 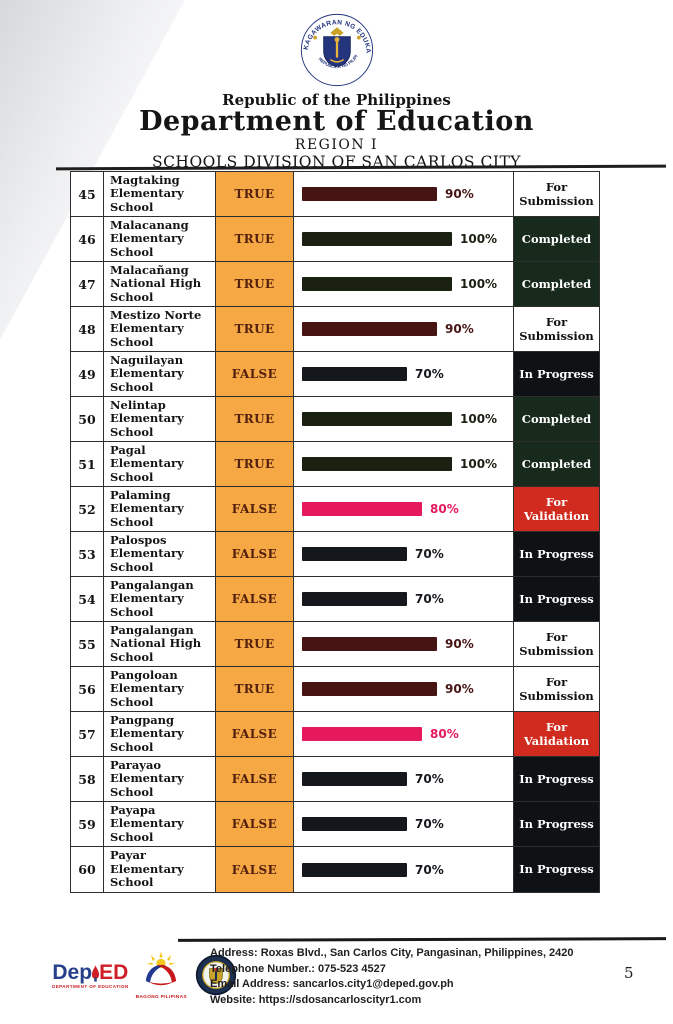 What do you see at coordinates (160, 239) in the screenshot?
I see `school-name: Malacanang Elementary School` at bounding box center [160, 239].